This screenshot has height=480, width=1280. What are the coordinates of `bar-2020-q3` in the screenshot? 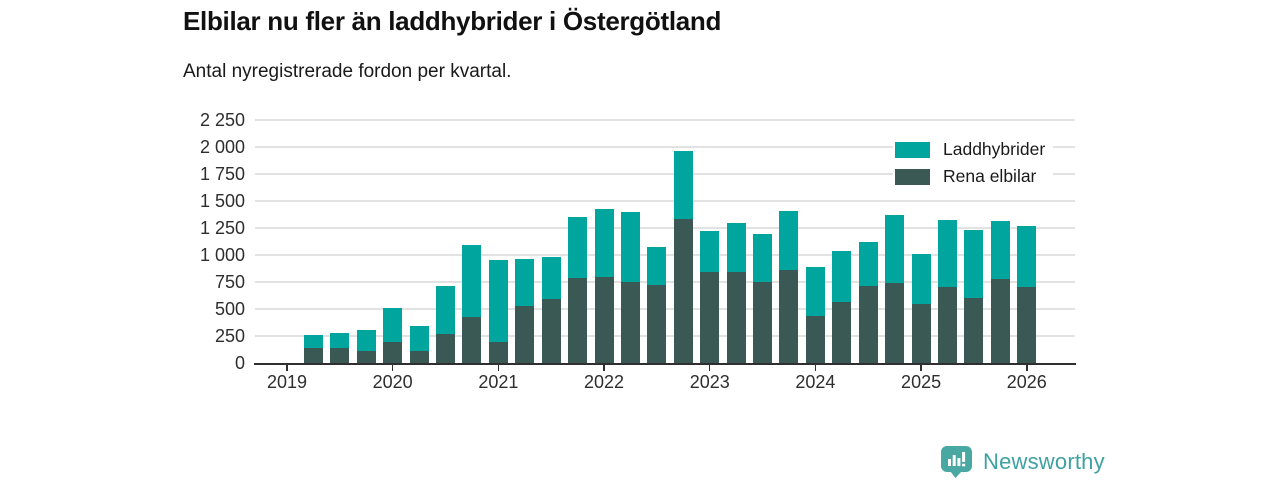 It's located at (446, 324).